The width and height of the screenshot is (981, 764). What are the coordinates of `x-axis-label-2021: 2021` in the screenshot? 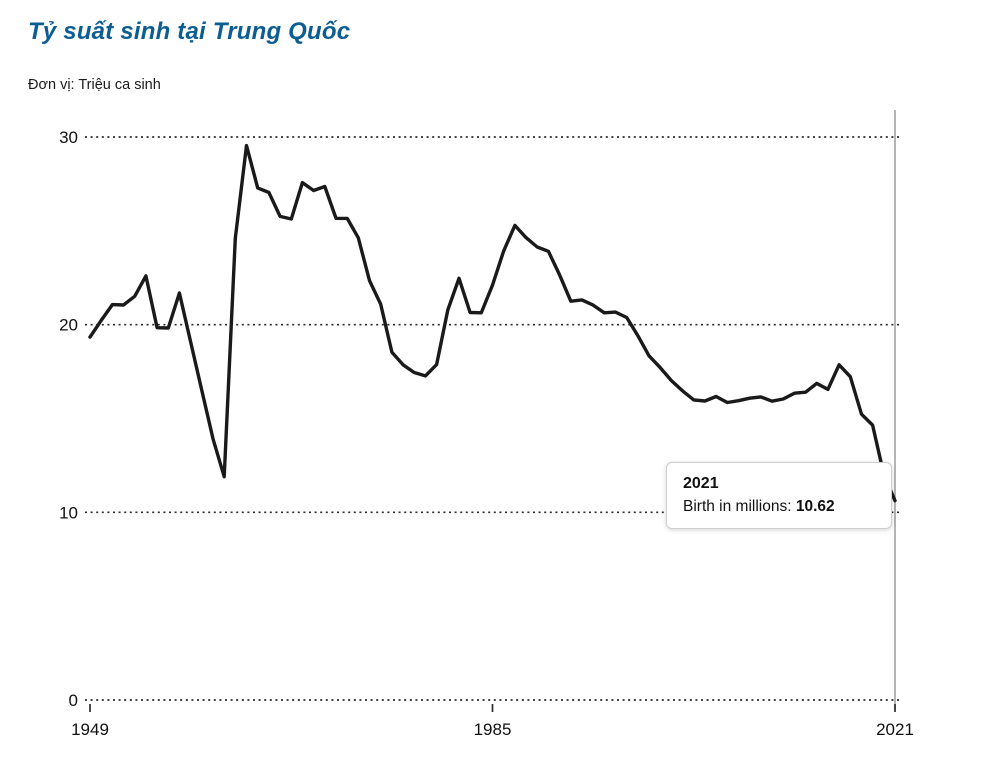 It's located at (895, 729).